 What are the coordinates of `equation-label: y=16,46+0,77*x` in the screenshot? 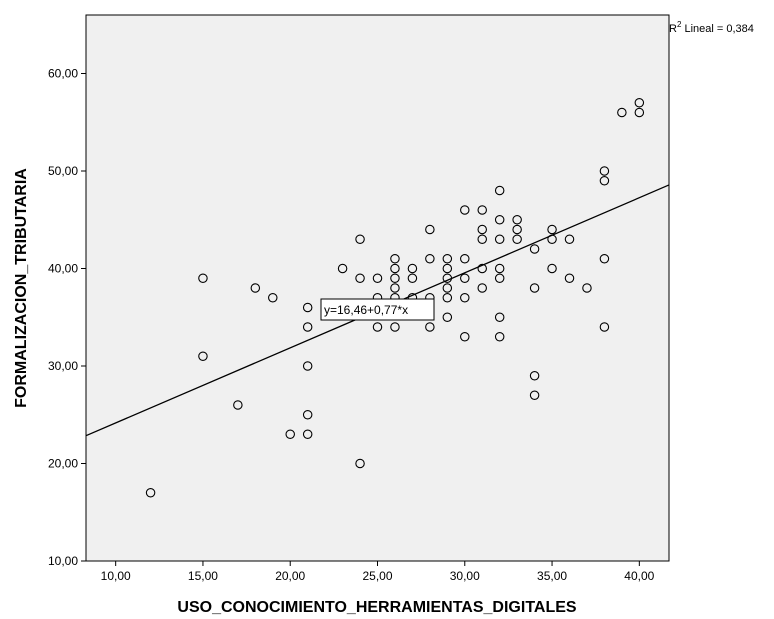 It's located at (366, 310).